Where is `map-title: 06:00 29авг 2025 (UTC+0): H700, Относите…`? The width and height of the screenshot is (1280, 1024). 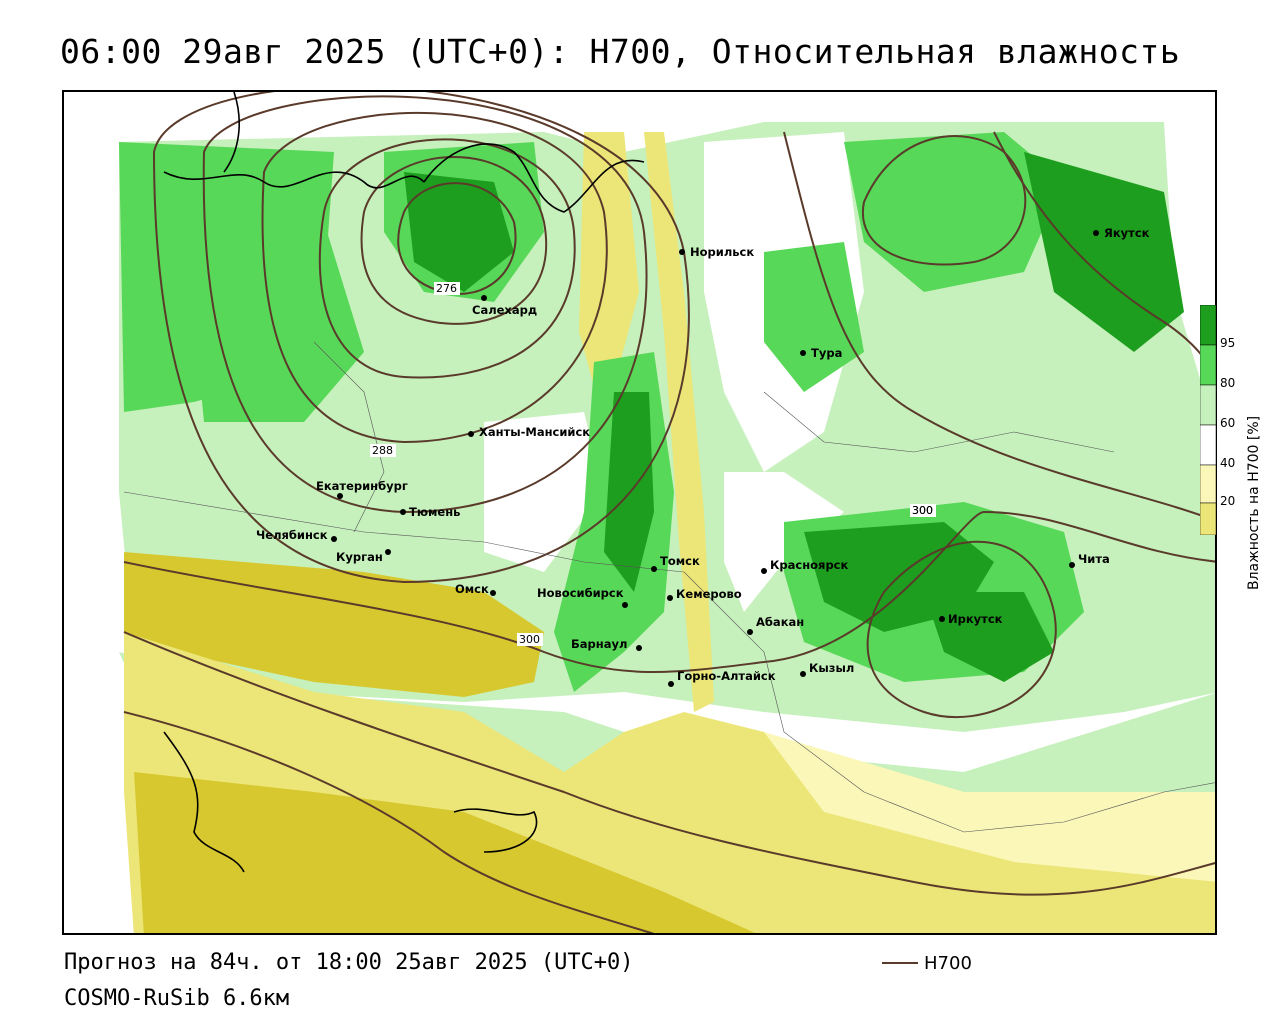 map-title: 06:00 29авг 2025 (UTC+0): H700, Относите… is located at coordinates (620, 51).